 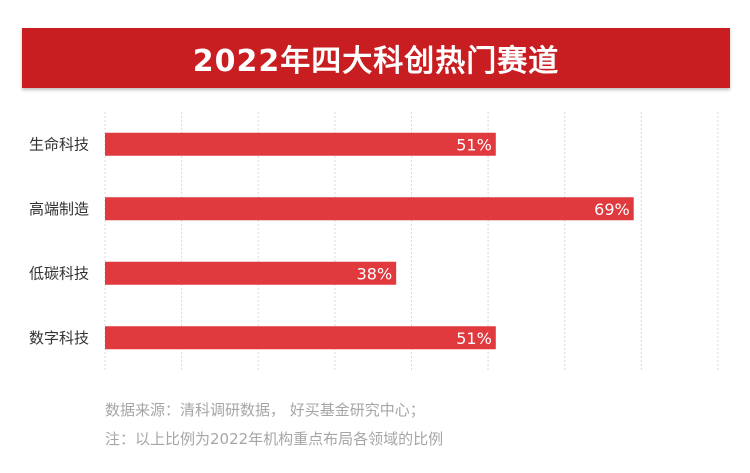 What do you see at coordinates (59, 144) in the screenshot?
I see `category-label: 生命科技` at bounding box center [59, 144].